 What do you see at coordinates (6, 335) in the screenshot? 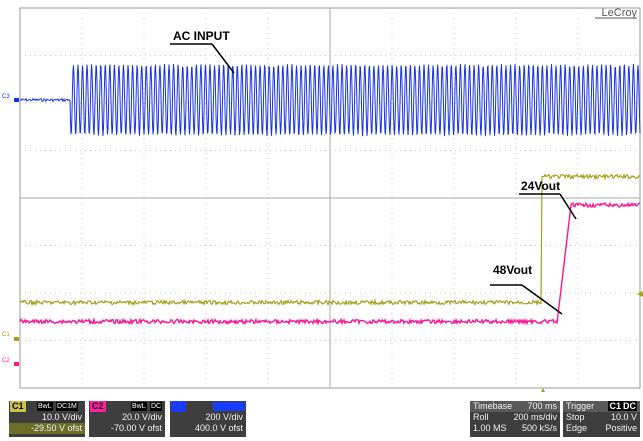
I see `c1-marker: C1` at bounding box center [6, 335].